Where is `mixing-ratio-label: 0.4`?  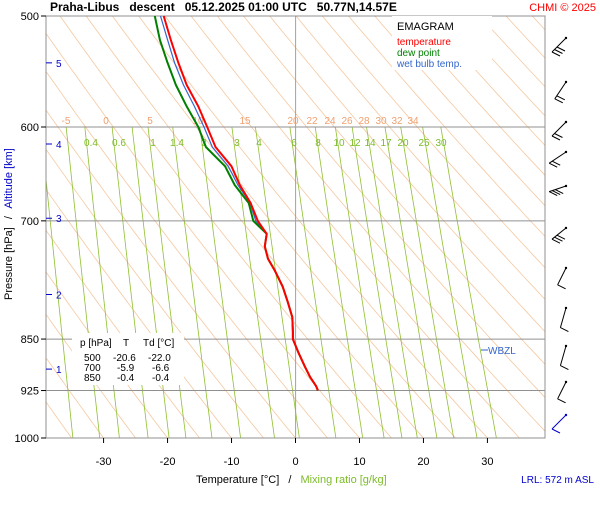
mixing-ratio-label: 0.4 is located at coordinates (91, 143).